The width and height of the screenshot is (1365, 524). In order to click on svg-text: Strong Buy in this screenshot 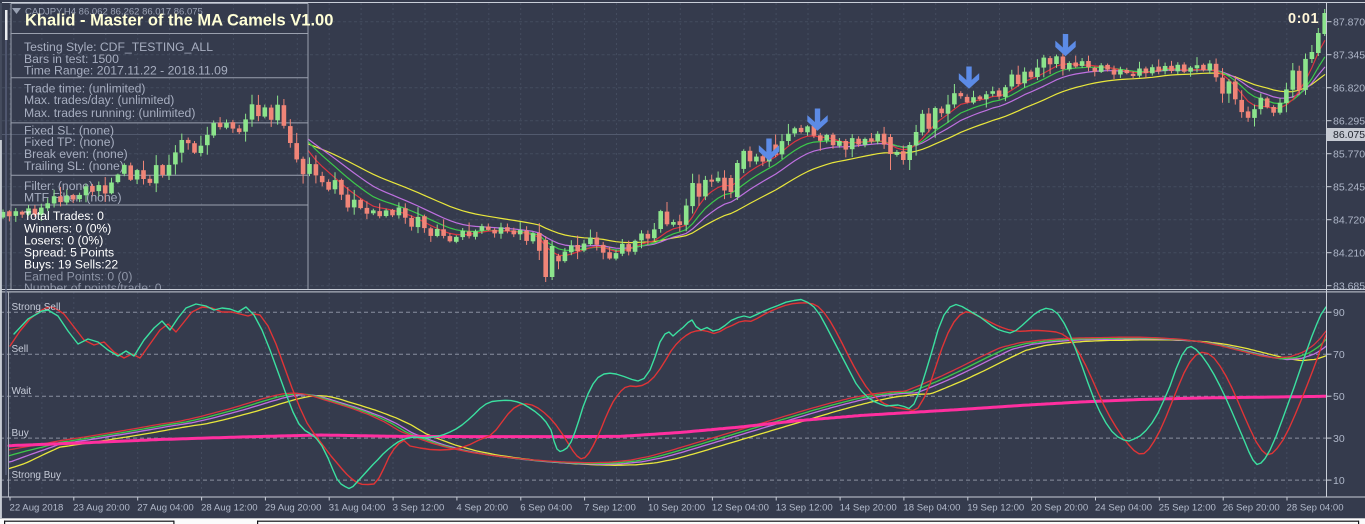, I will do `click(36, 475)`.